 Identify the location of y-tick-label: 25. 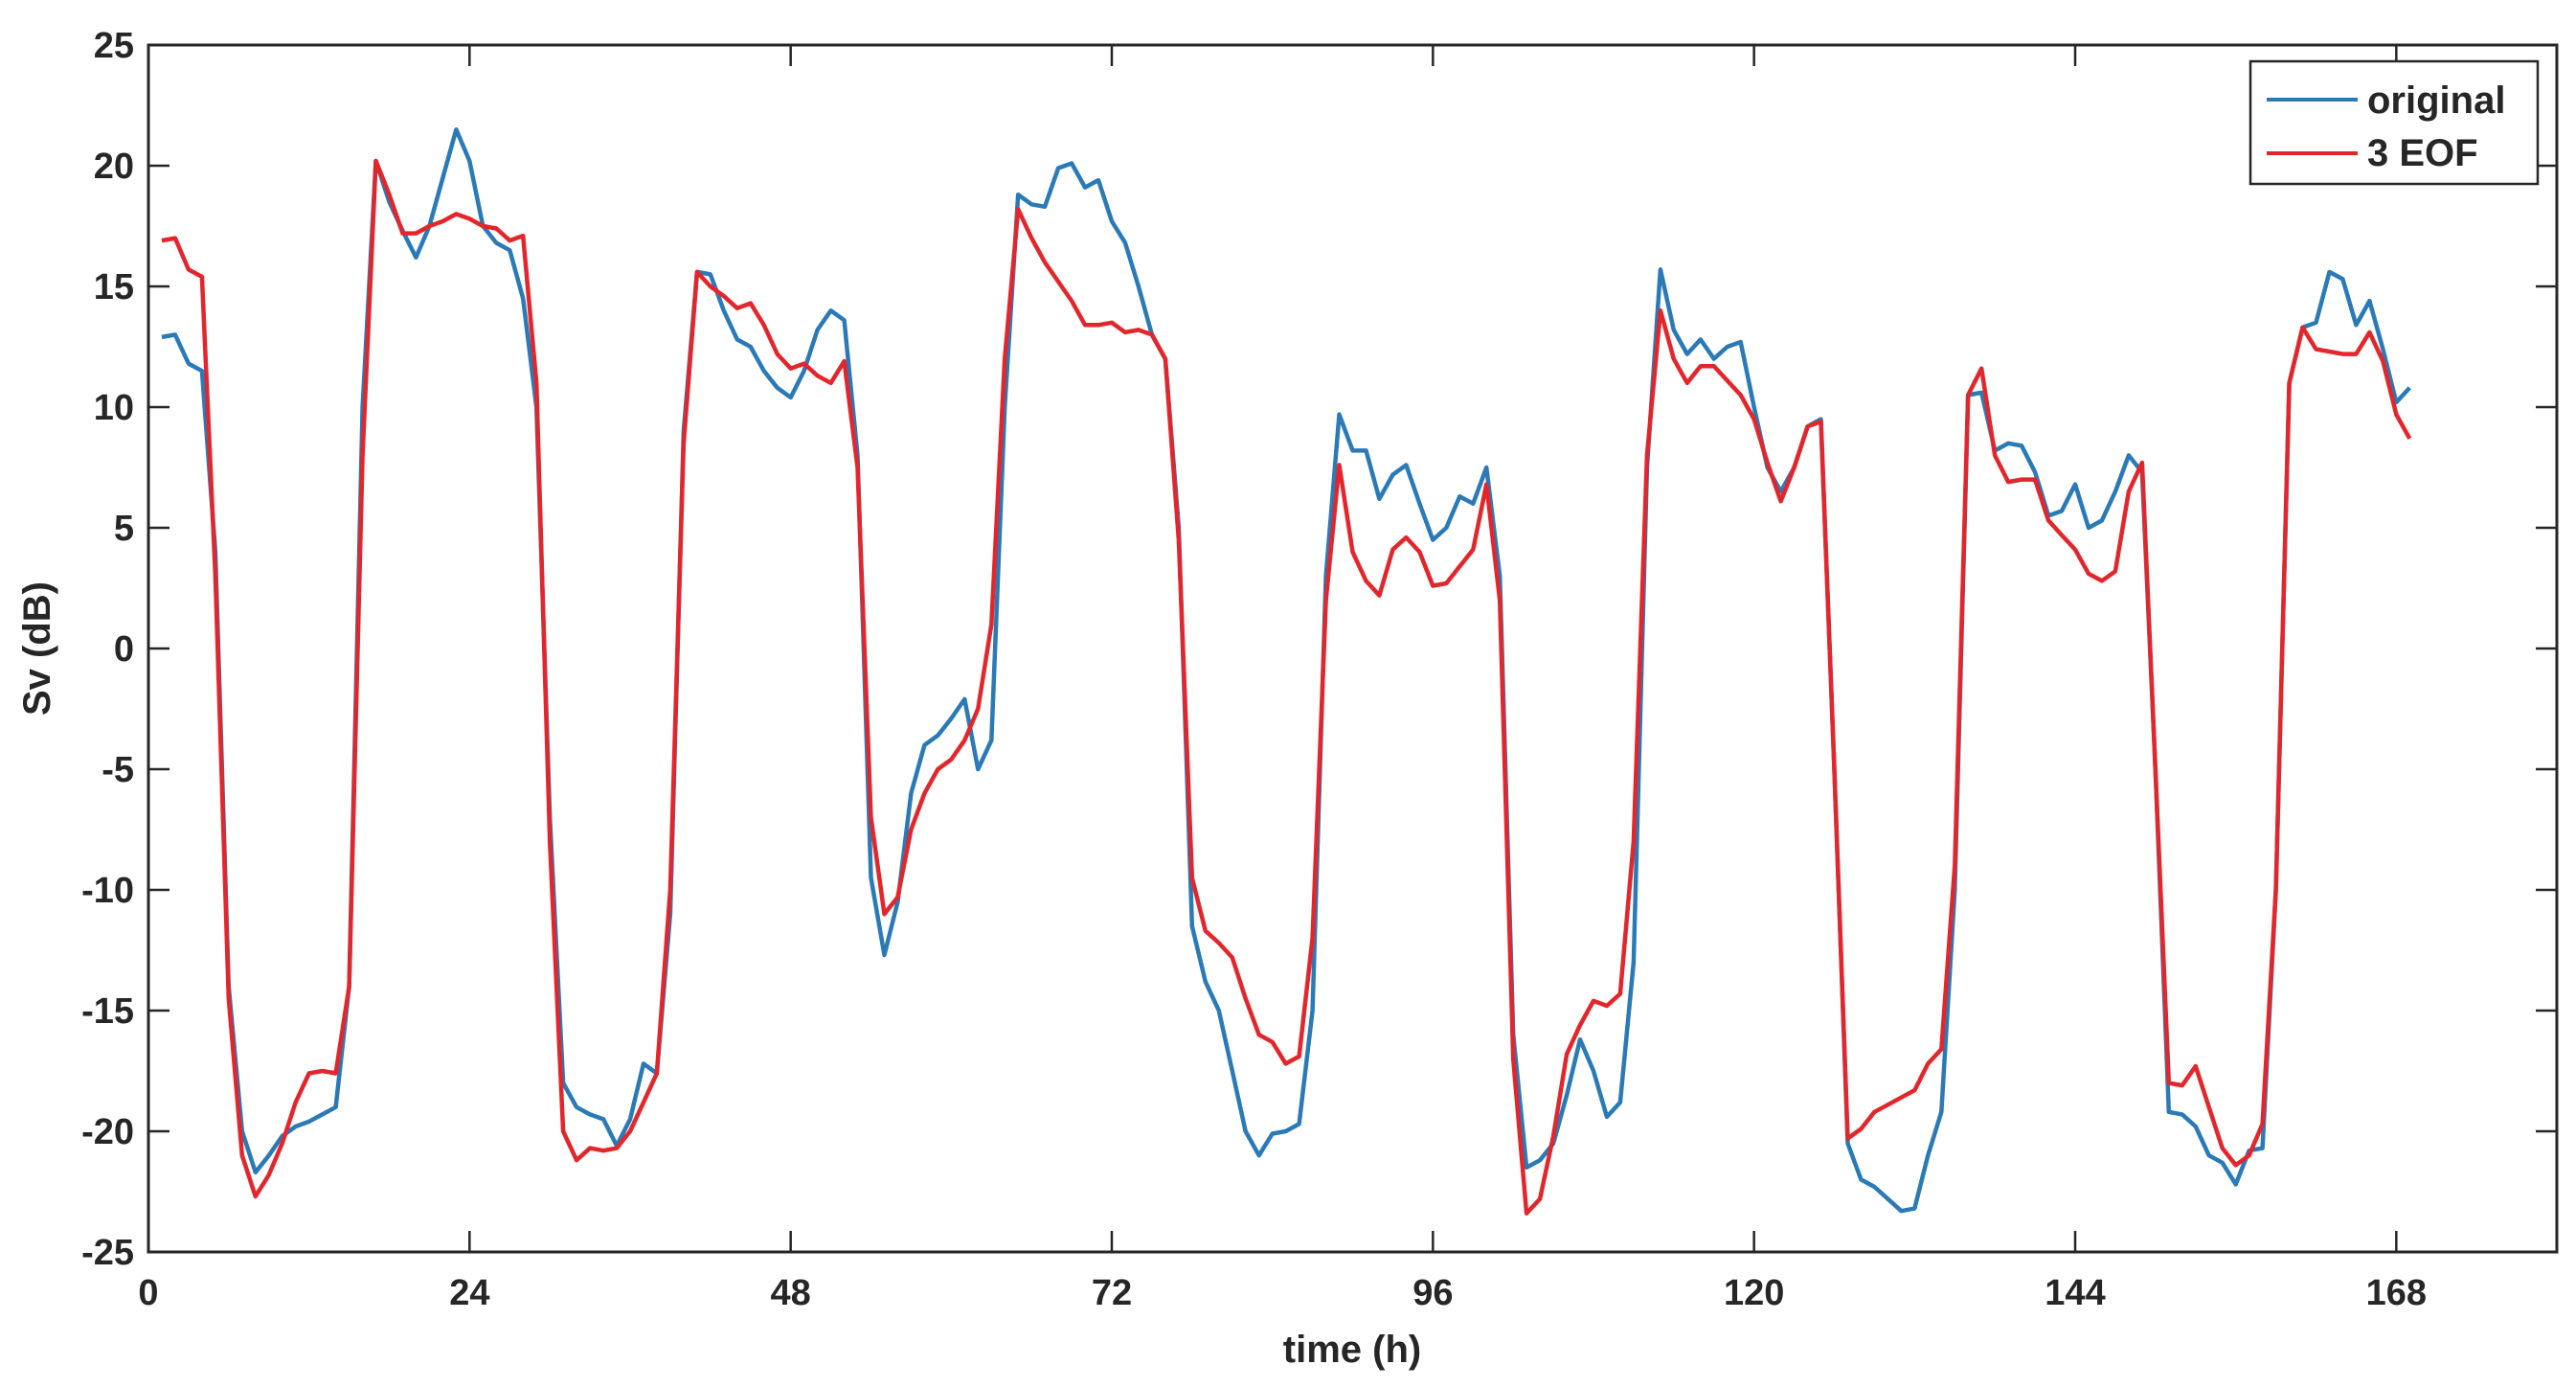
(114, 46).